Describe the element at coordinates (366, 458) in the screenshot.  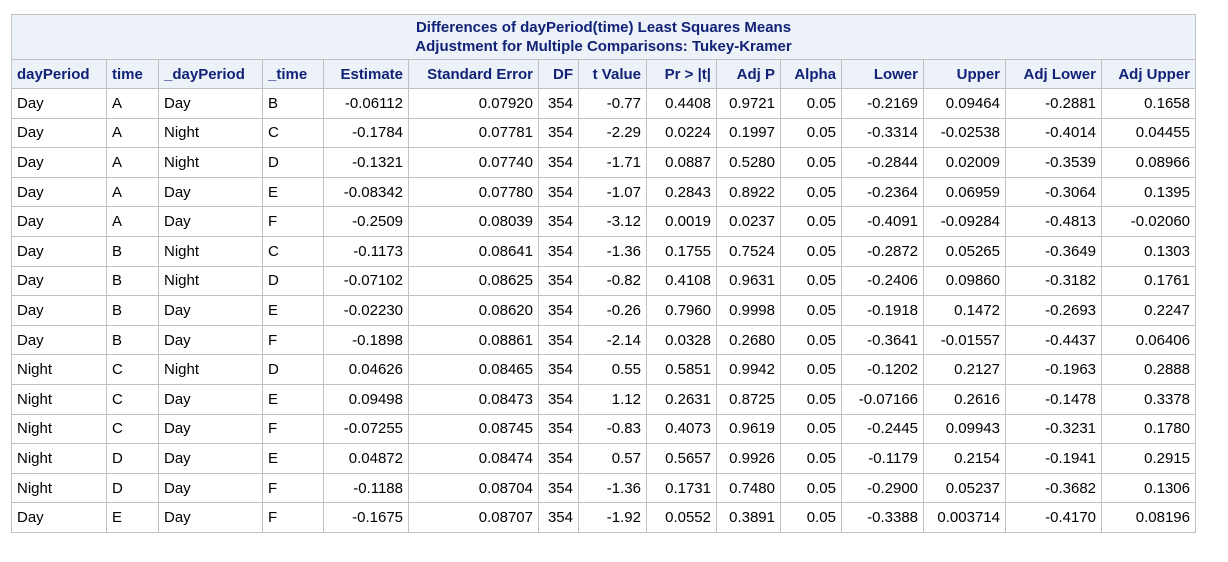
I see `cell-estimate: 0.04872` at that location.